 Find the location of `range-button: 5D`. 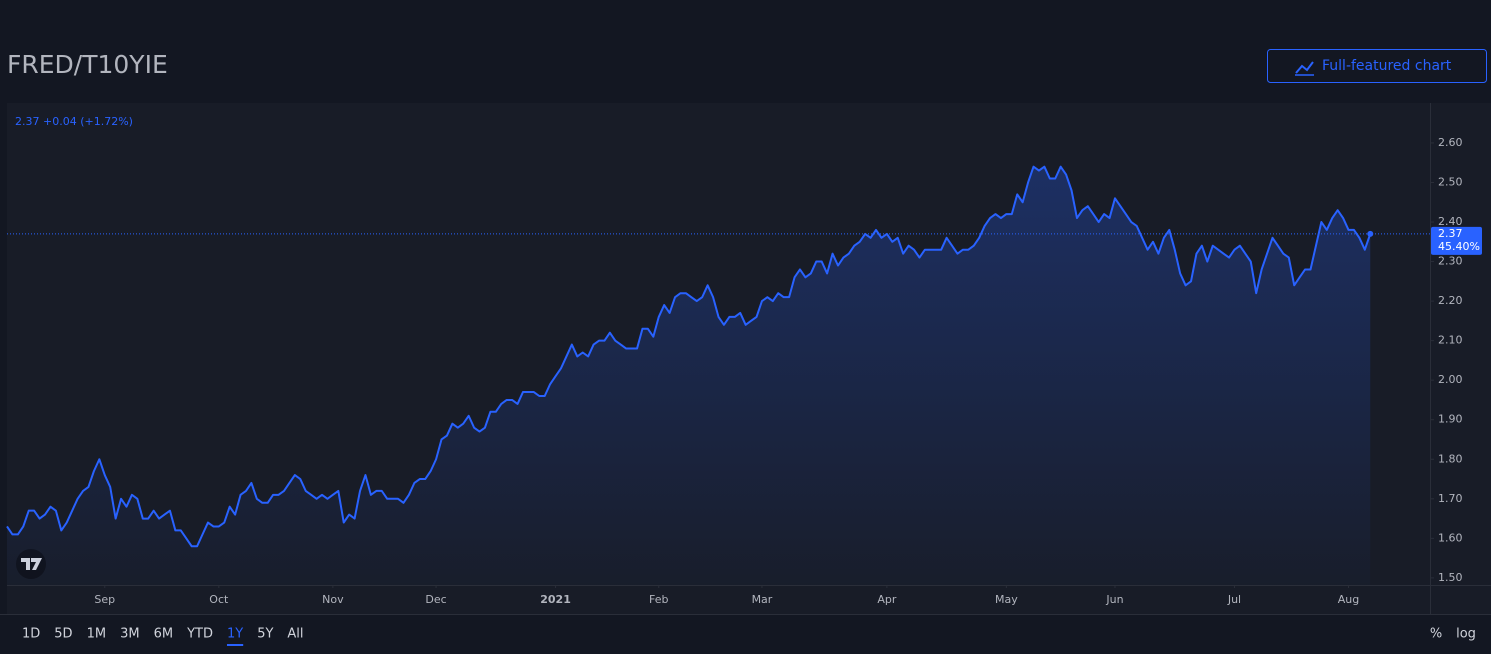

range-button: 5D is located at coordinates (63, 634).